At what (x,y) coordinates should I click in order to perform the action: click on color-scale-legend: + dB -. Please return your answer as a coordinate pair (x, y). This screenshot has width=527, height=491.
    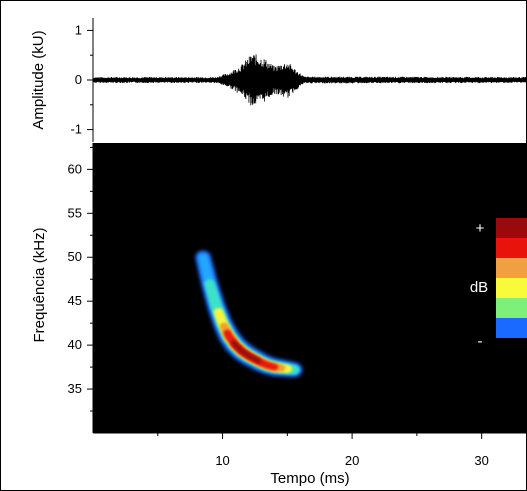
    Looking at the image, I should click on (498, 284).